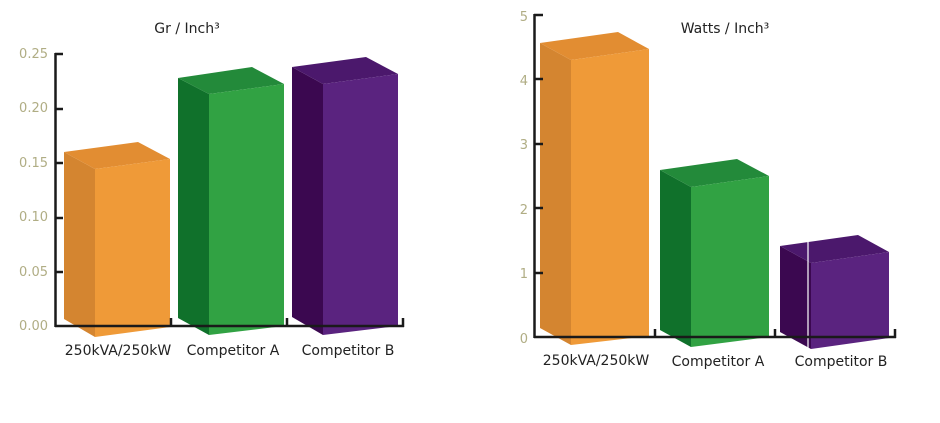  I want to click on y-tick-label: 4, so click(524, 81).